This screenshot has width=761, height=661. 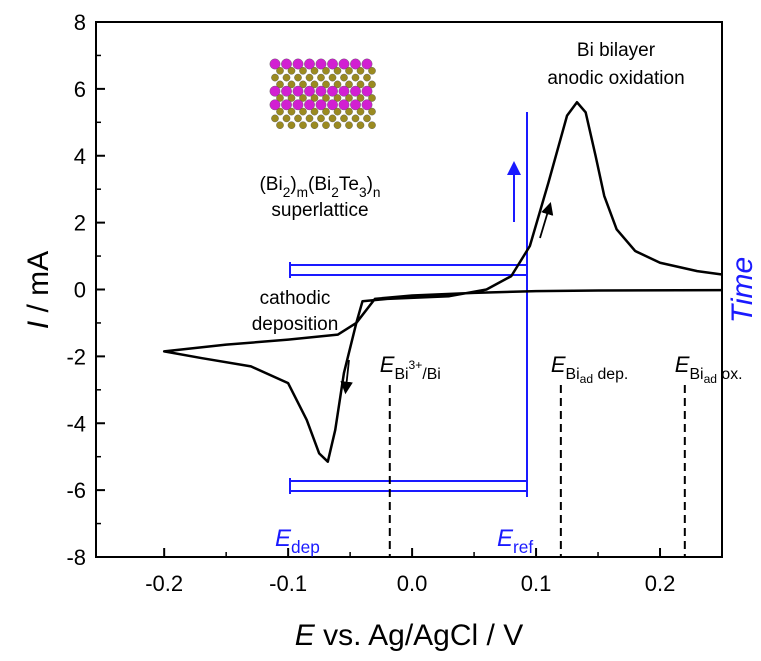 What do you see at coordinates (295, 324) in the screenshot?
I see `annotation: deposition` at bounding box center [295, 324].